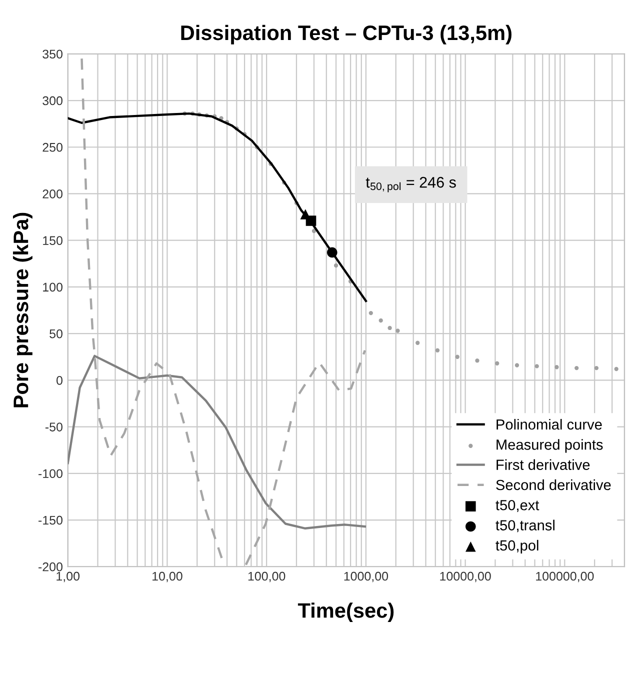  I want to click on legend-label: t50,pol, so click(517, 547).